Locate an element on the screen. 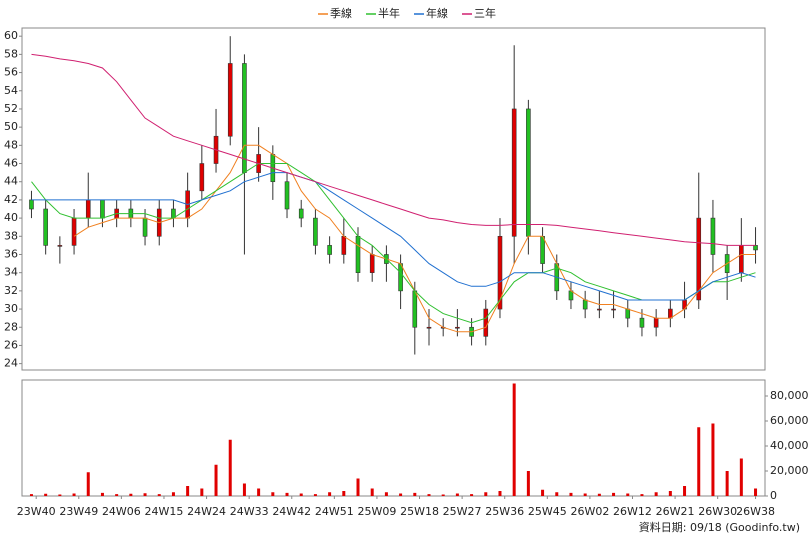  y-tick-label: 40 is located at coordinates (11, 217).